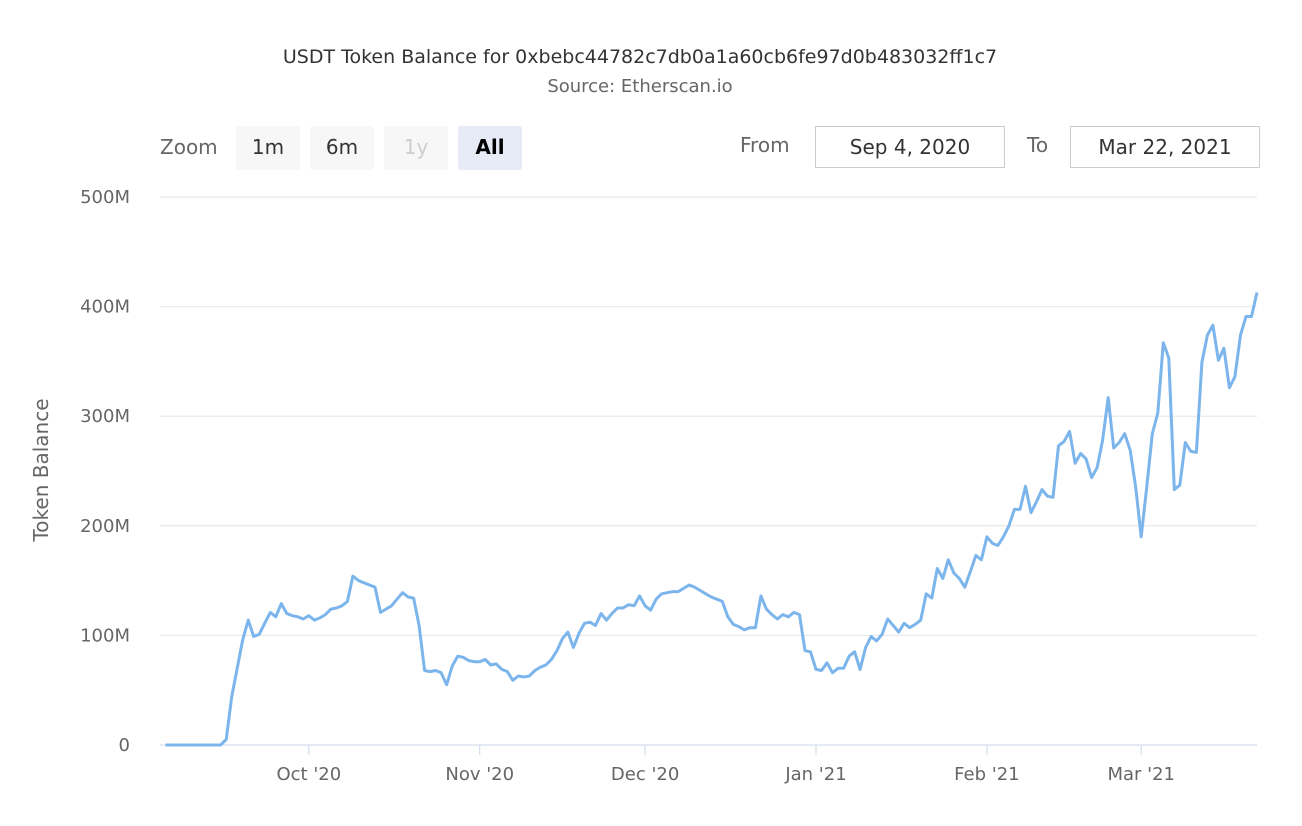 Image resolution: width=1302 pixels, height=826 pixels. Describe the element at coordinates (105, 526) in the screenshot. I see `y-tick-label: 200M` at that location.